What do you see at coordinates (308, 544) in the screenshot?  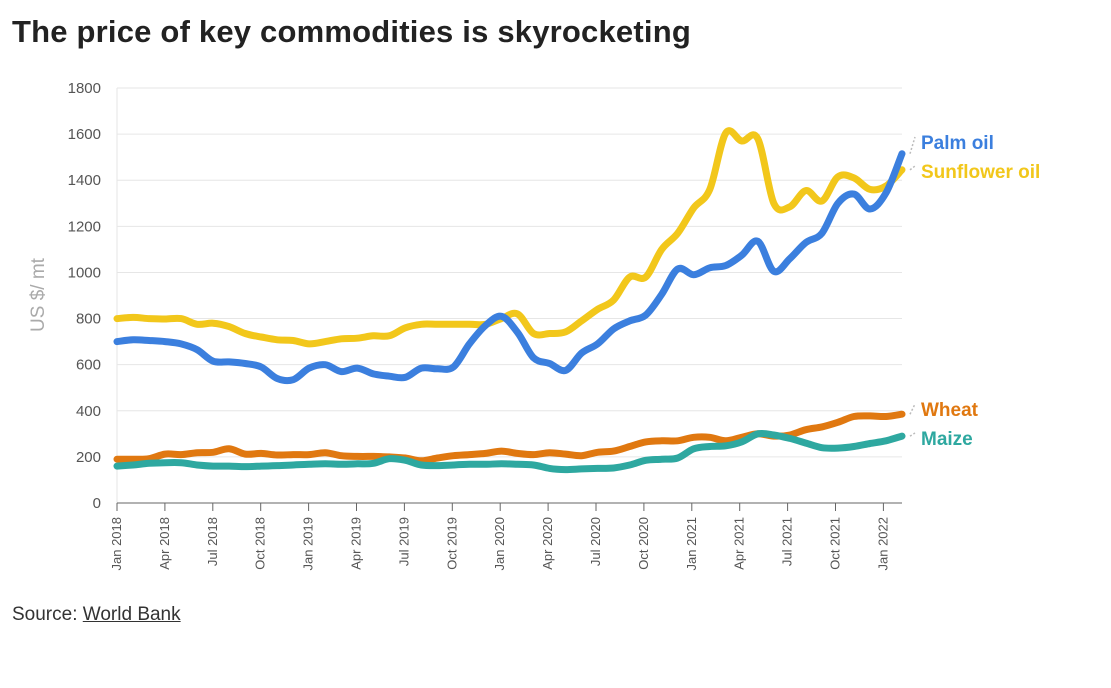 I see `x-tick-label: Jan 2019` at bounding box center [308, 544].